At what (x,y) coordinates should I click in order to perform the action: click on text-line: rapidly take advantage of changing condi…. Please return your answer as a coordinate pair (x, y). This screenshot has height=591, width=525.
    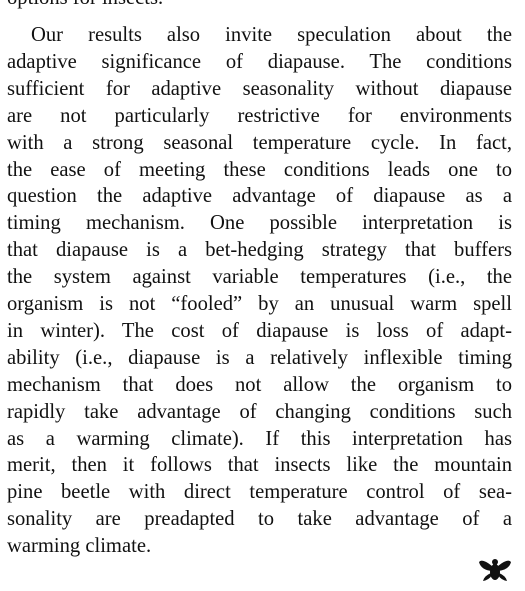
    Looking at the image, I should click on (259, 411).